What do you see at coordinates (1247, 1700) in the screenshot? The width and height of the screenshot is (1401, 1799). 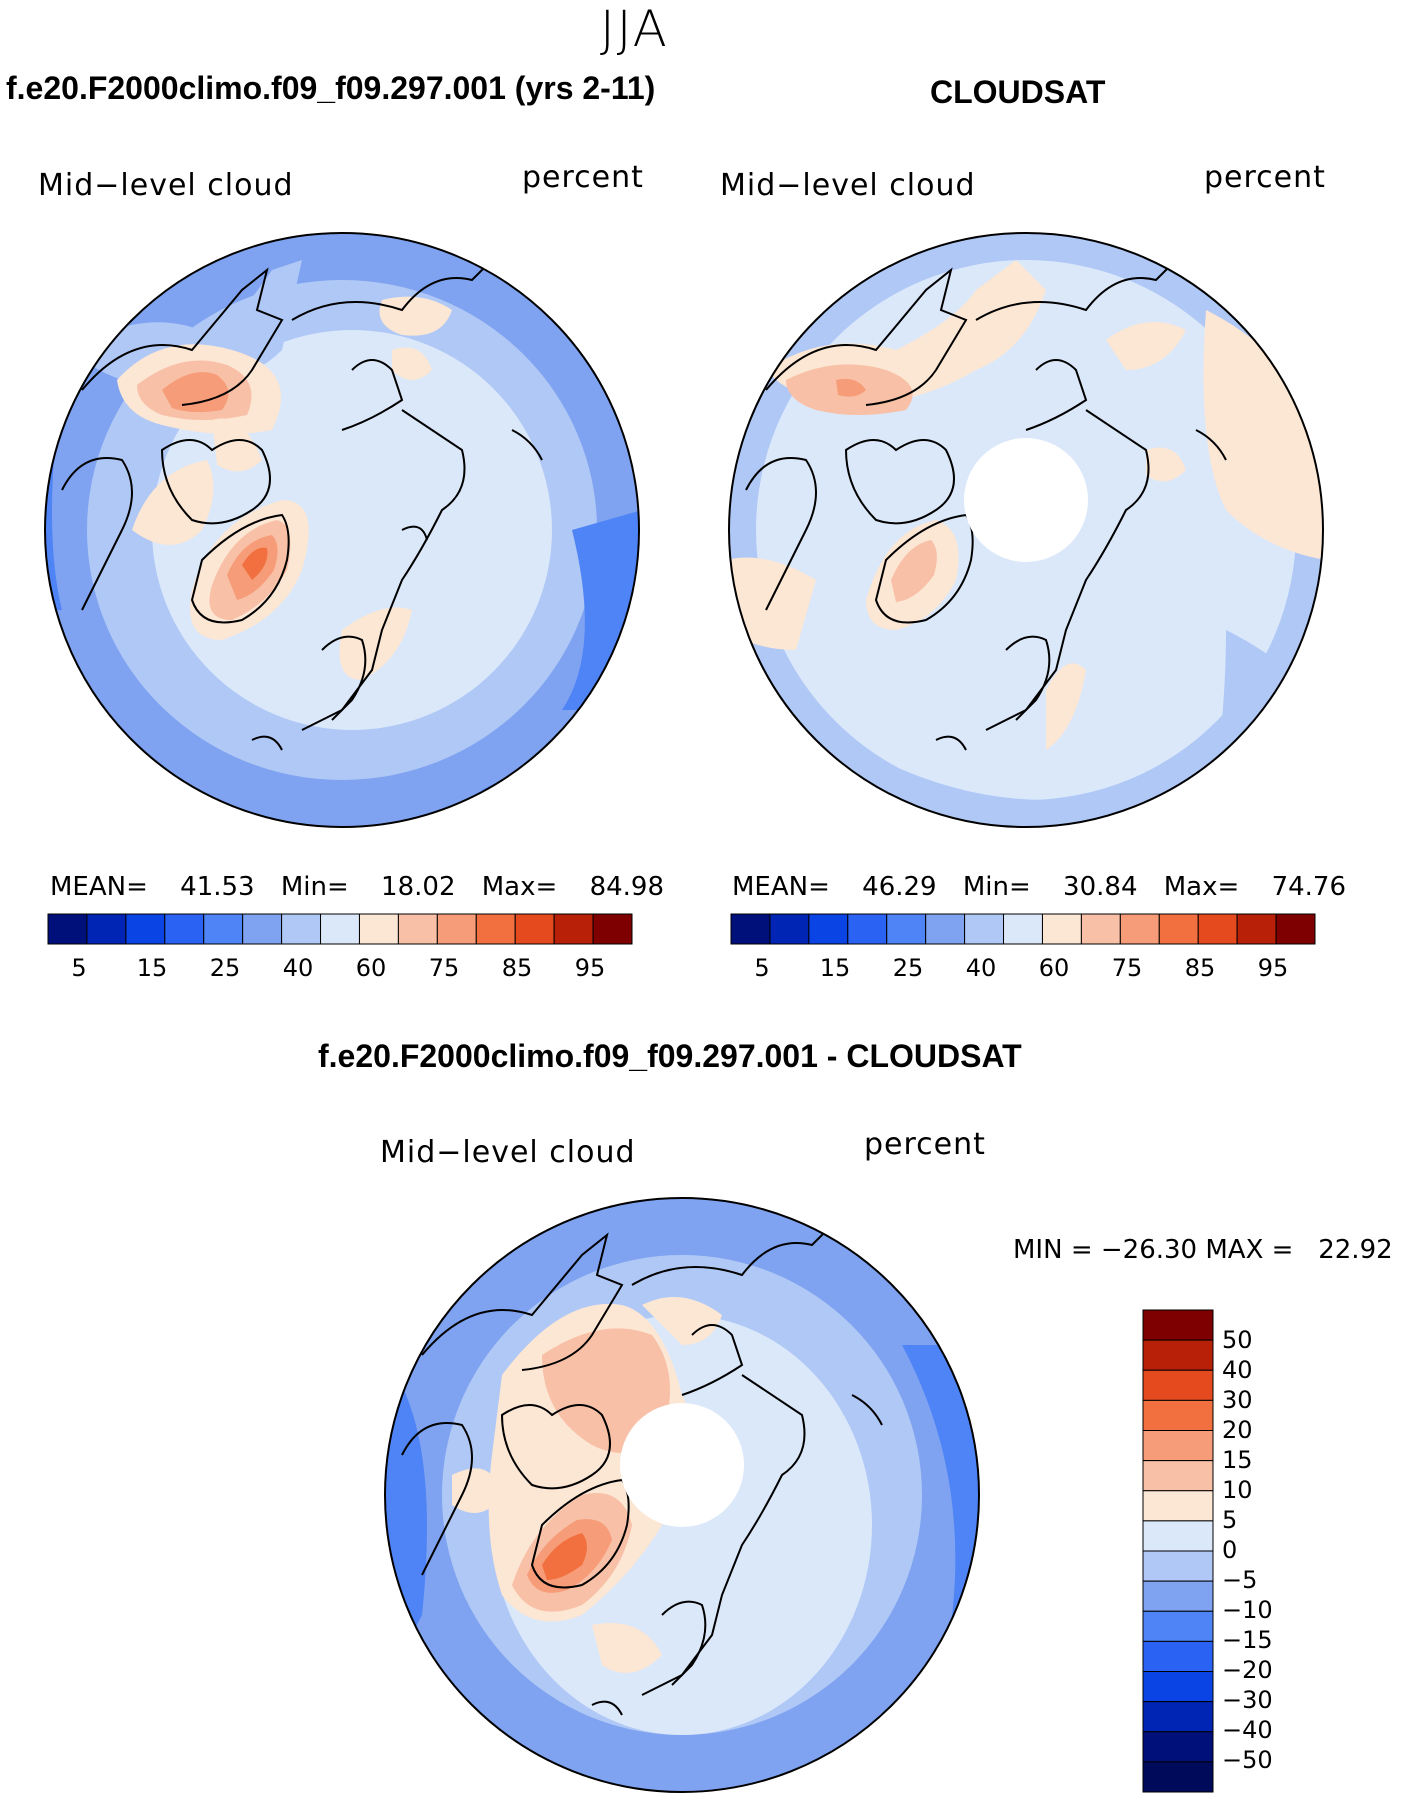 I see `colorbar-tick: −30` at bounding box center [1247, 1700].